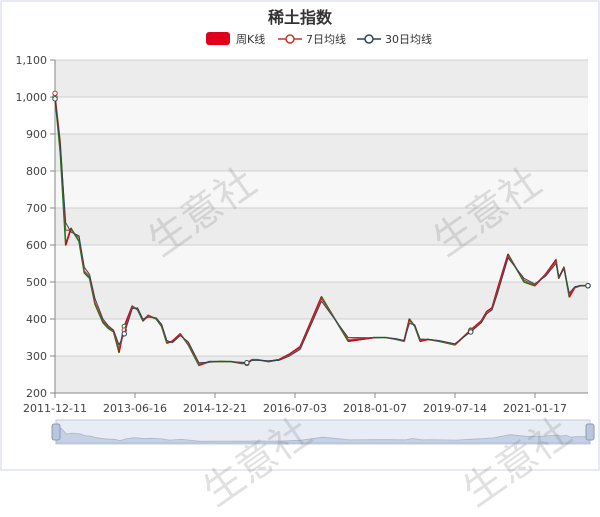  I want to click on zoom-slider, so click(323, 432).